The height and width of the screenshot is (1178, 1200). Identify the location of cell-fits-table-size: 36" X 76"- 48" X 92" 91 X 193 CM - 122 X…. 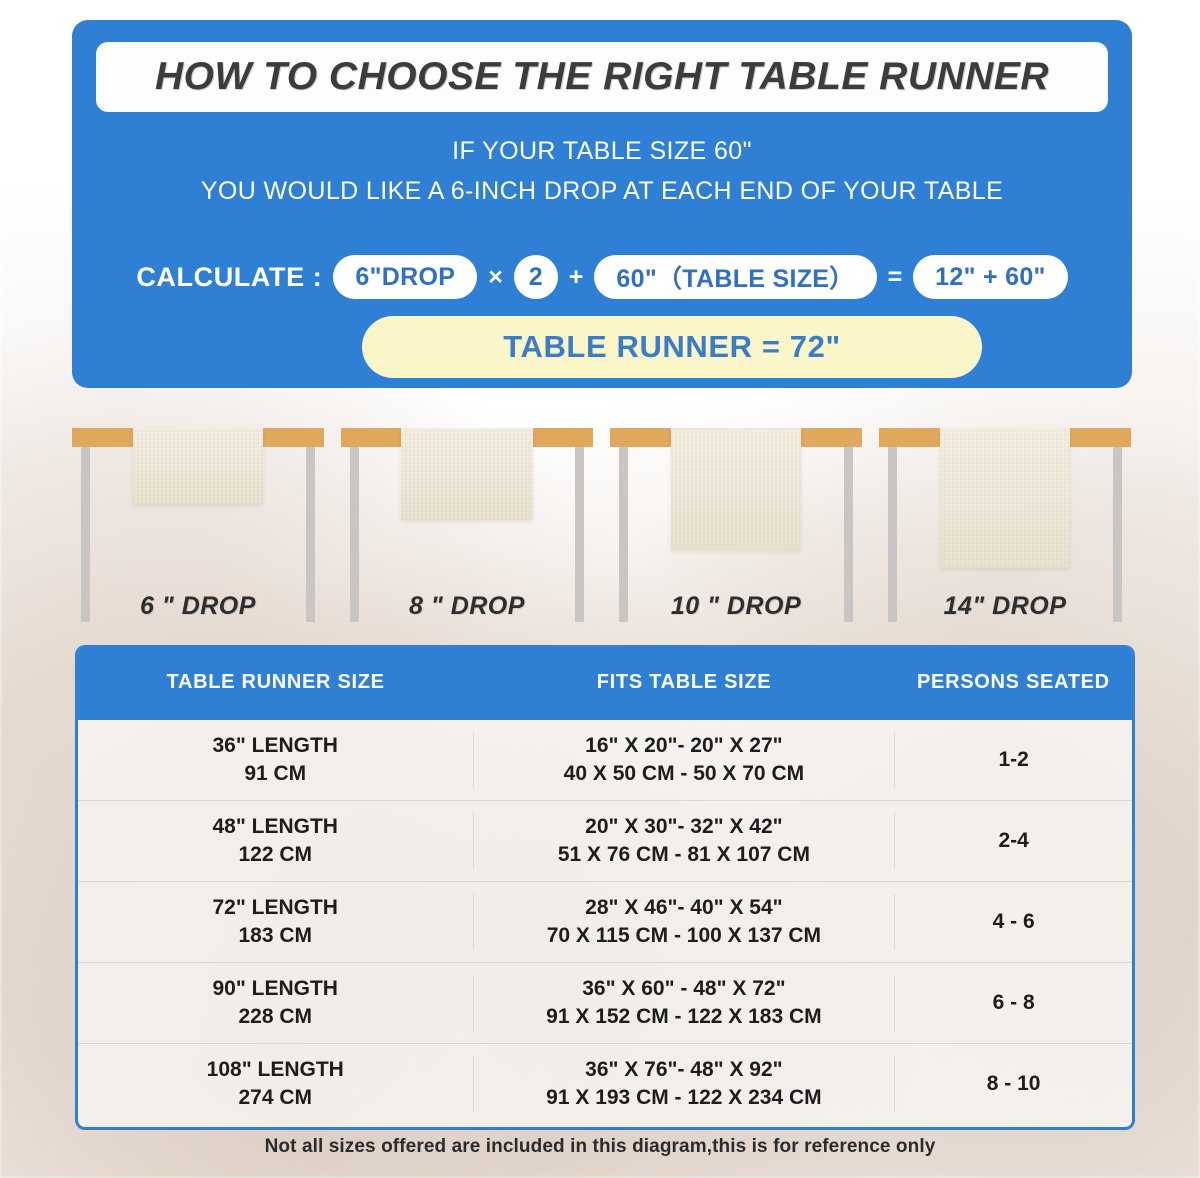
(685, 1084).